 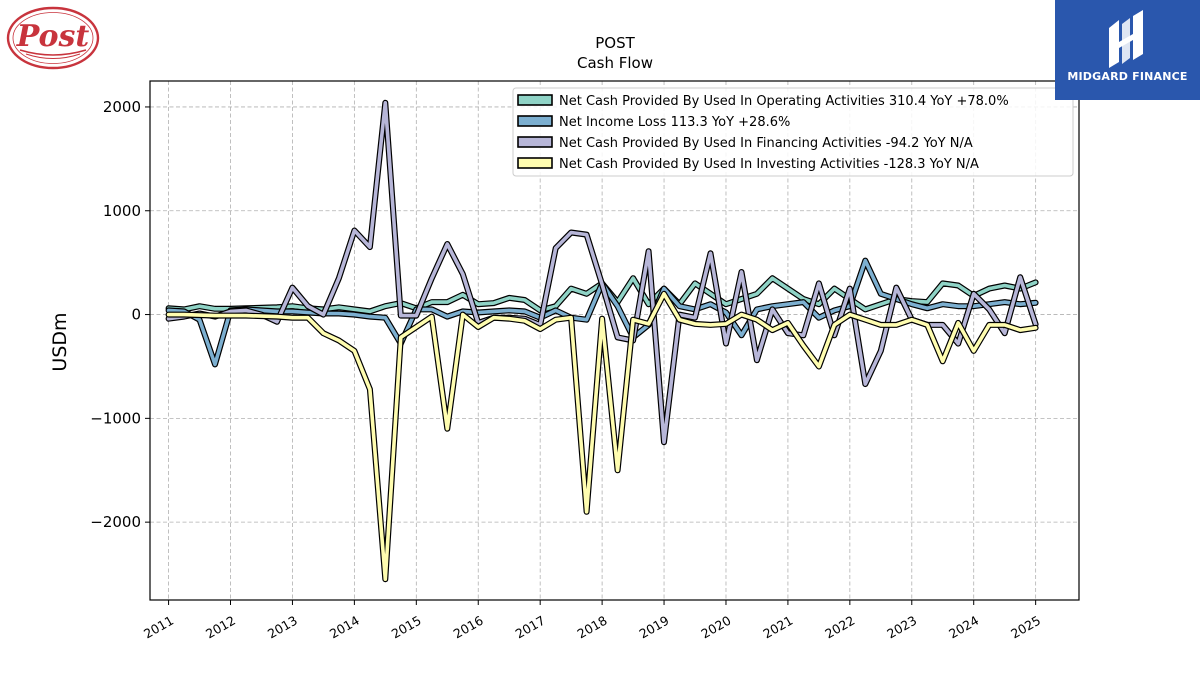 I want to click on x-tick-label: 2021, so click(x=777, y=627).